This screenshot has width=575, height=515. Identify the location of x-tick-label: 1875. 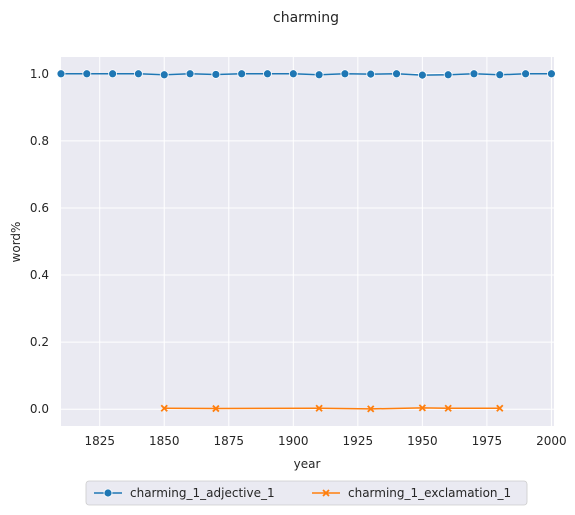
(229, 441).